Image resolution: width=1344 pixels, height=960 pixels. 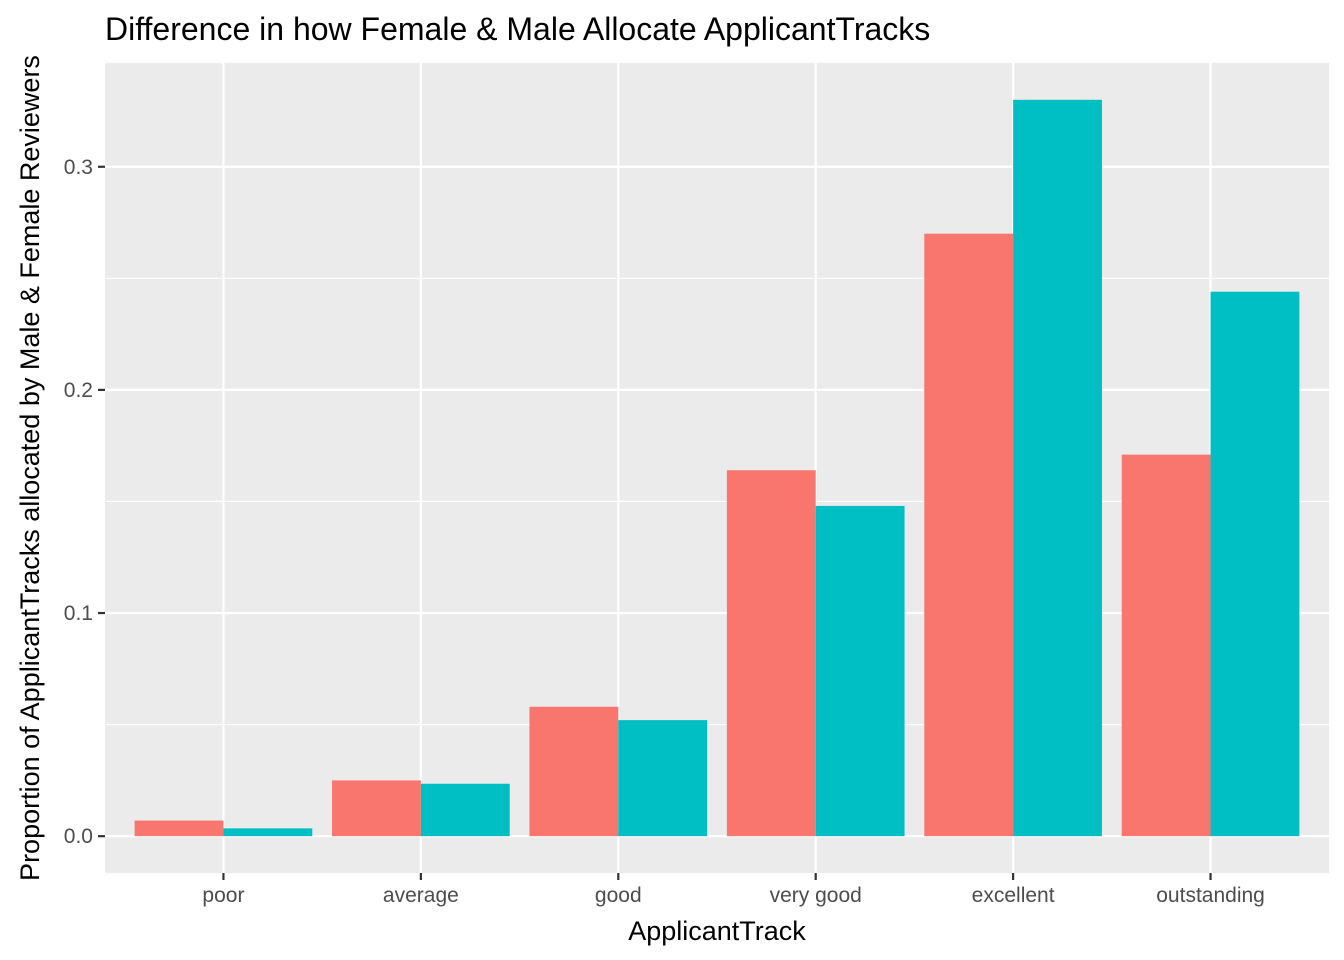 I want to click on y-axis: 0.0 0.1 0.2 0.3, so click(x=84, y=502).